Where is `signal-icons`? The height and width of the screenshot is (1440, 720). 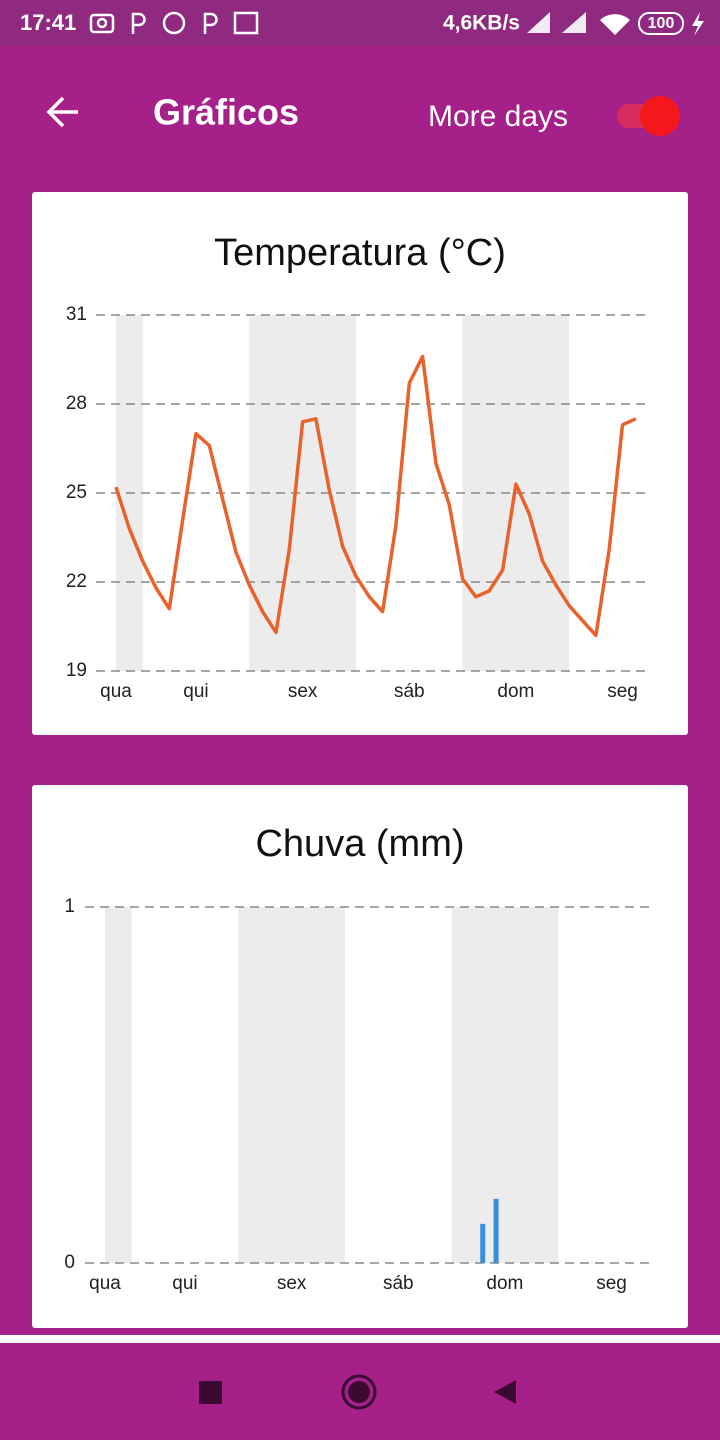
signal-icons is located at coordinates (578, 23).